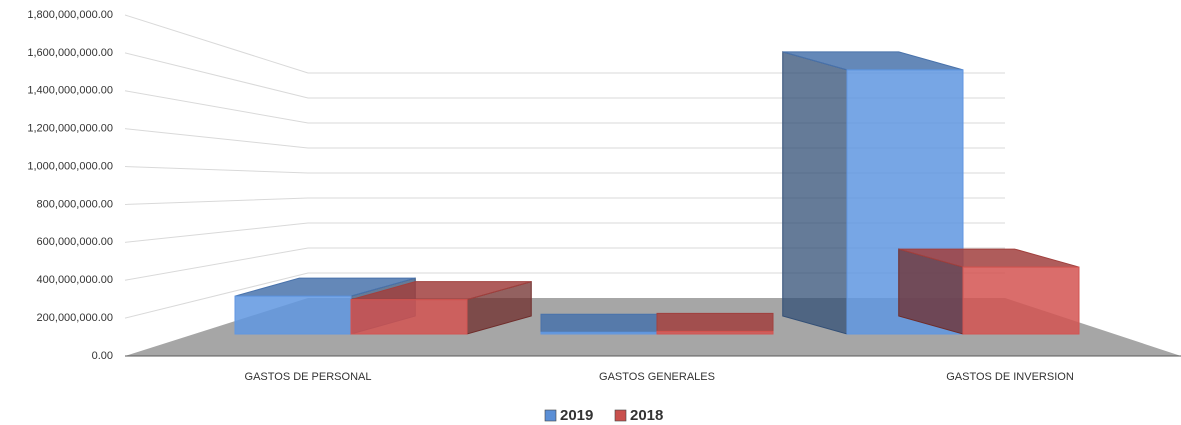  What do you see at coordinates (70, 91) in the screenshot?
I see `y-tick-label: 1,400,000,000.00` at bounding box center [70, 91].